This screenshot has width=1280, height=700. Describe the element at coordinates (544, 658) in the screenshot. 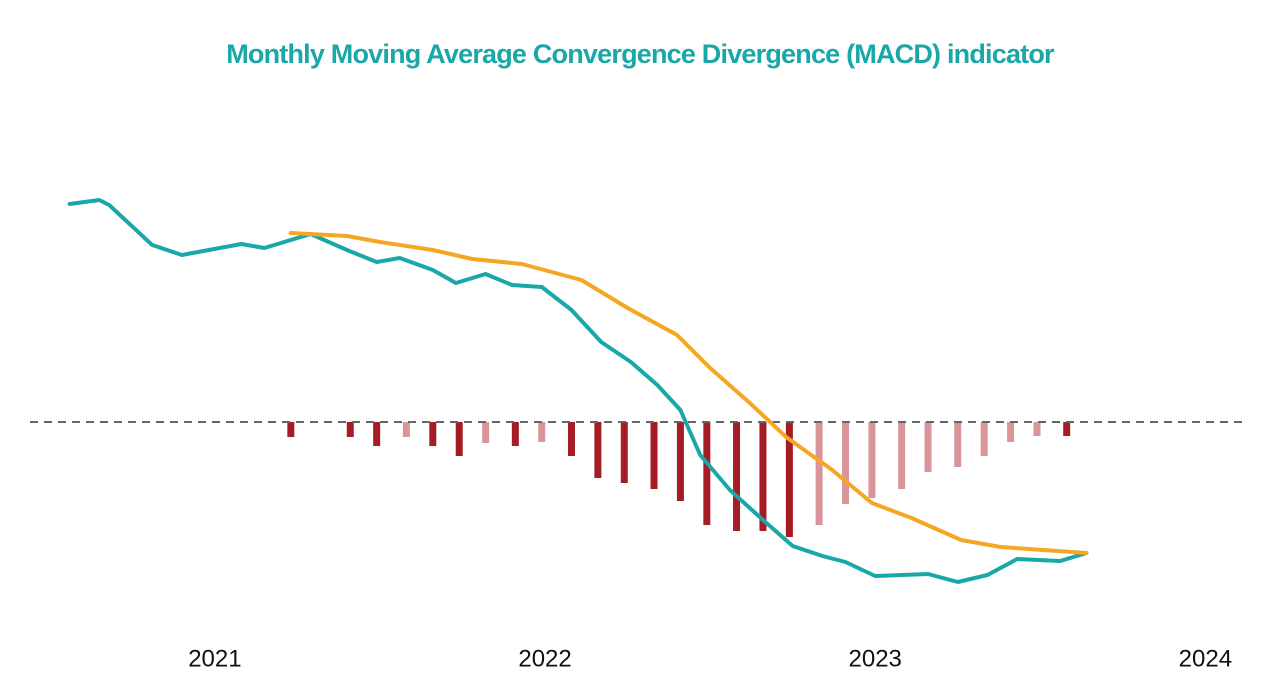

I see `x-tick-label: 2022` at that location.